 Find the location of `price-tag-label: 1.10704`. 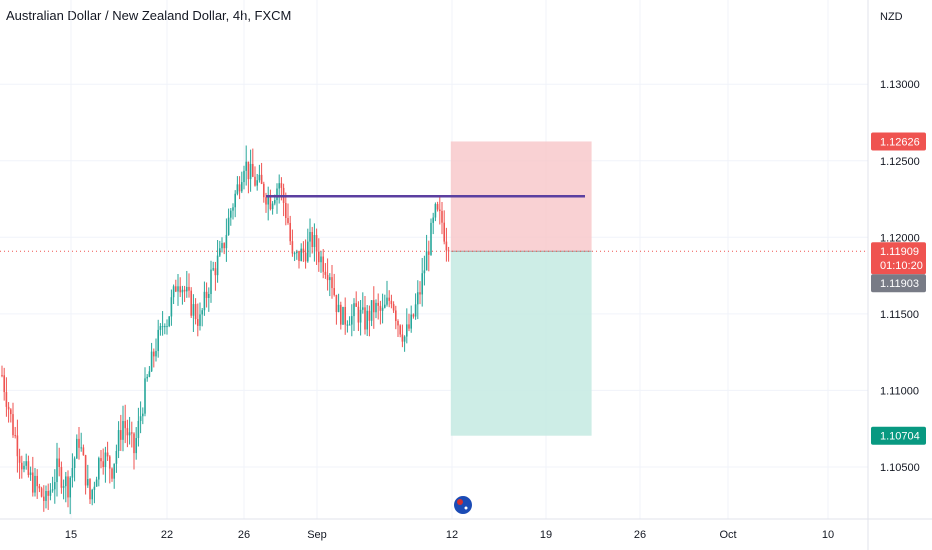

price-tag-label: 1.10704 is located at coordinates (900, 437).